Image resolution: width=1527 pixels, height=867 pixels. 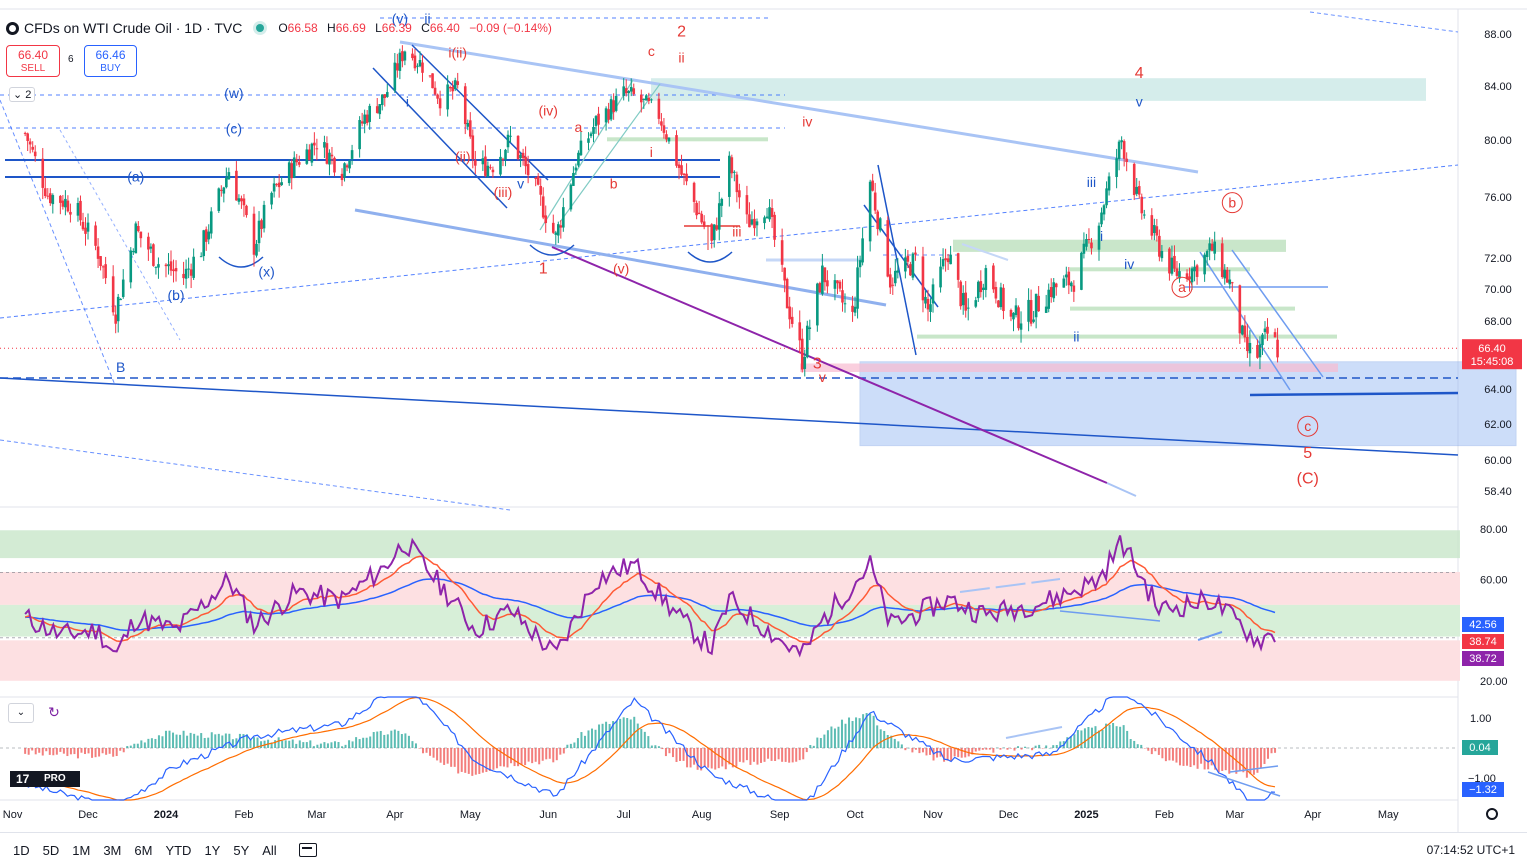 I want to click on wave-label: v, so click(x=1139, y=101).